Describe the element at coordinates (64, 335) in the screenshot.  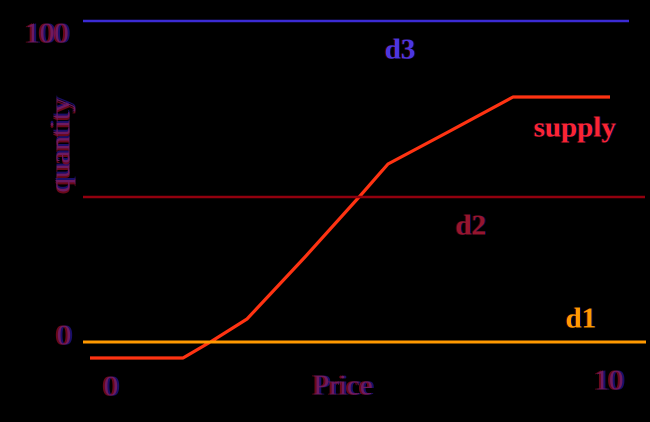
I see `y-axis-tick-0: 0` at that location.